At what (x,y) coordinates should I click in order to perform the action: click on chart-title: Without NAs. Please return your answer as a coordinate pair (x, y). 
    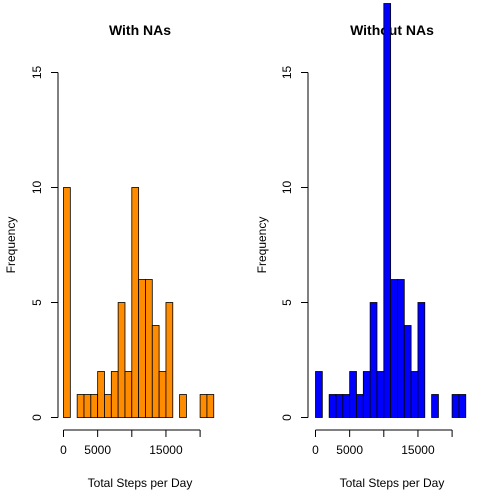
    Looking at the image, I should click on (392, 30).